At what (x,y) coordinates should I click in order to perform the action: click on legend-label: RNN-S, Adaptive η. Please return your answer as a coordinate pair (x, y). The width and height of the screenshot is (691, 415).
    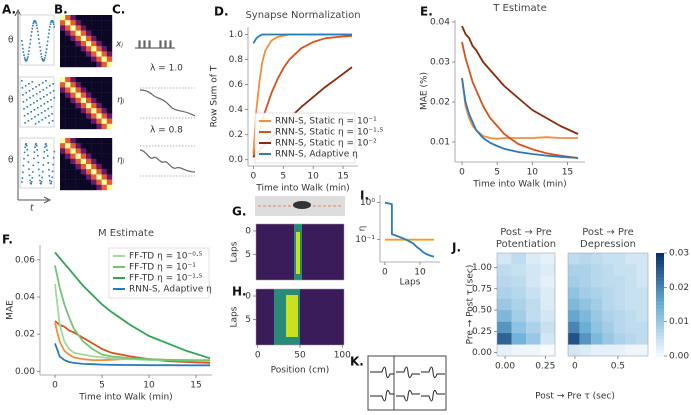
    Looking at the image, I should click on (316, 155).